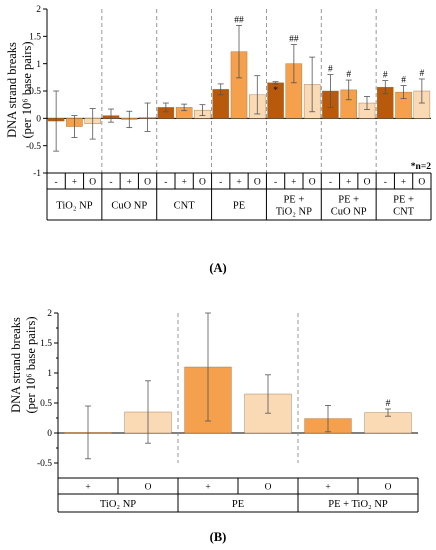 The width and height of the screenshot is (436, 550). I want to click on panel-b-group-label: PE, so click(238, 504).